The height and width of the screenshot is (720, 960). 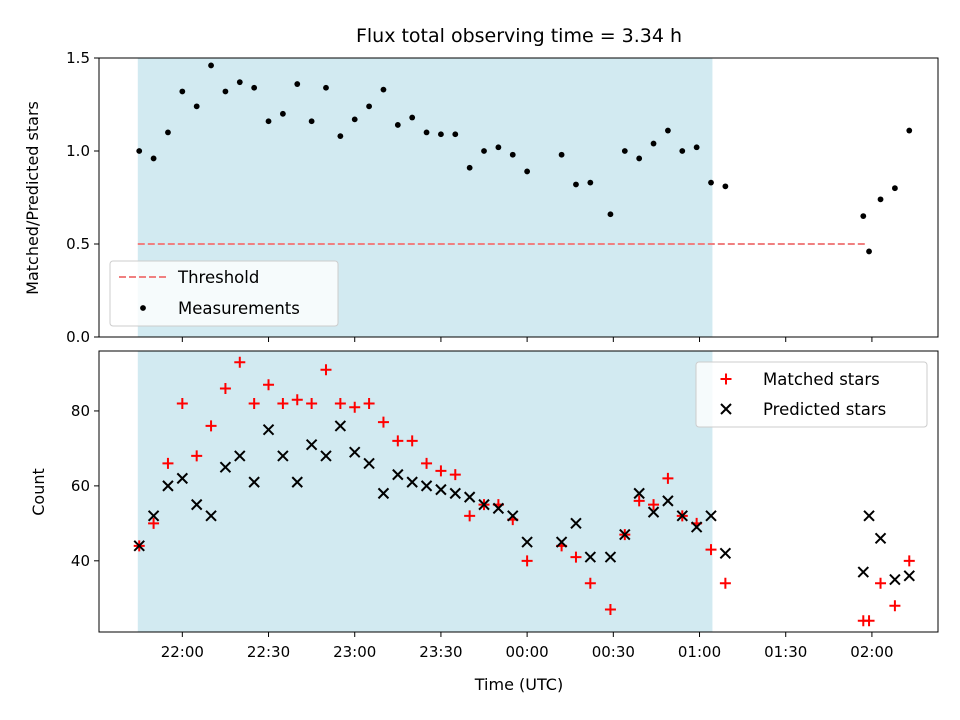 What do you see at coordinates (613, 652) in the screenshot?
I see `x-tick-label: 00:30` at bounding box center [613, 652].